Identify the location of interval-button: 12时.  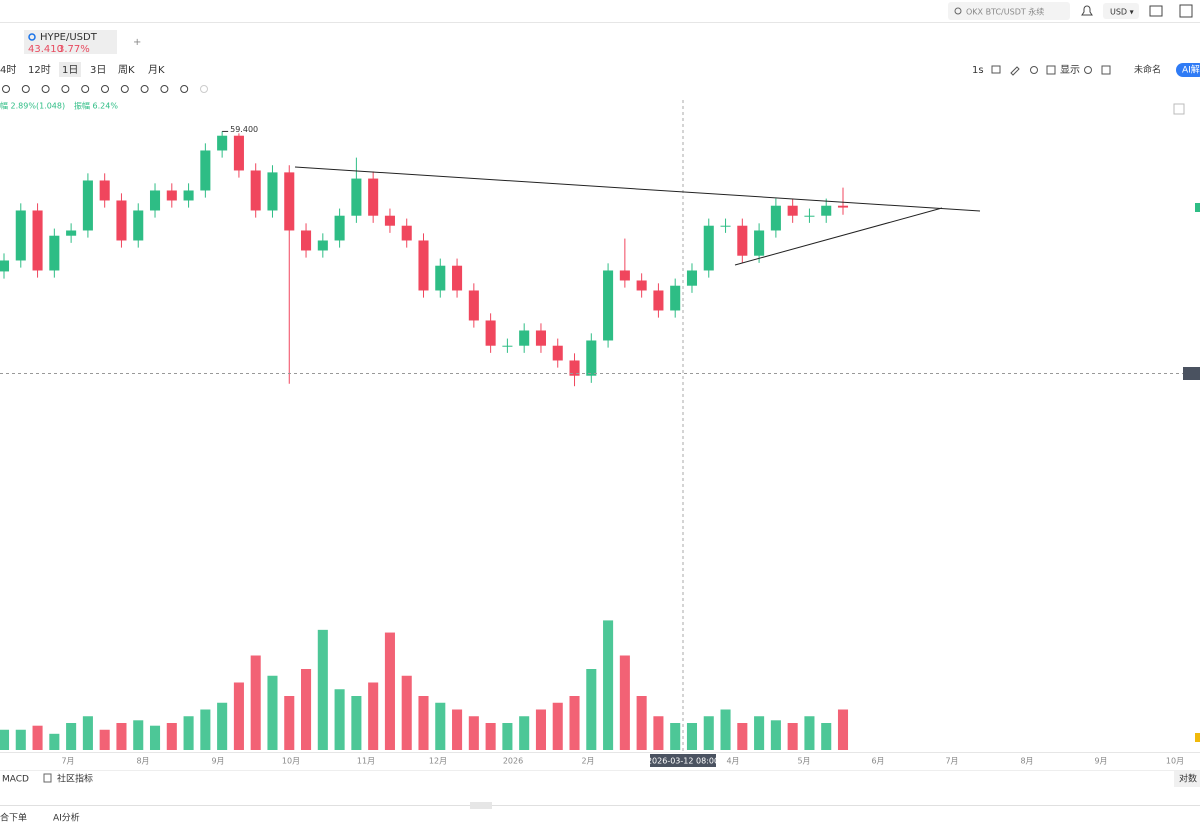
(39, 70).